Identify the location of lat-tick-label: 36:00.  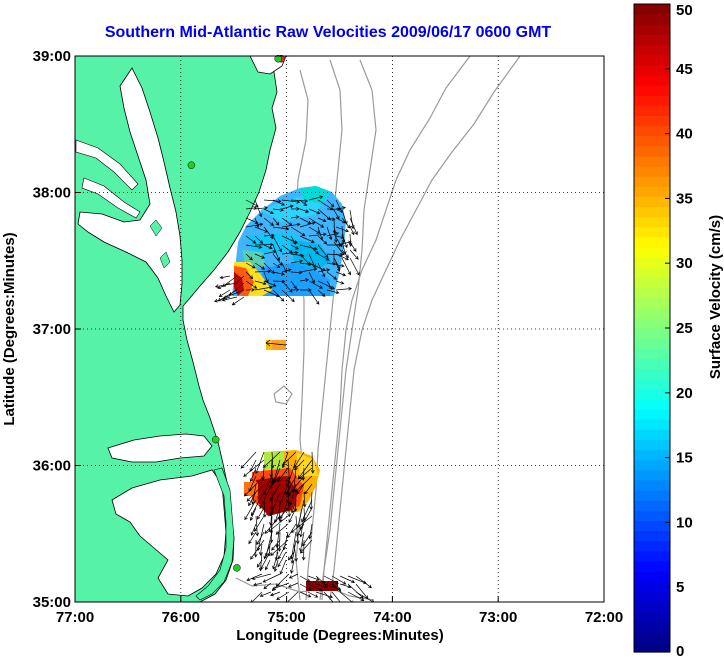
(52, 466).